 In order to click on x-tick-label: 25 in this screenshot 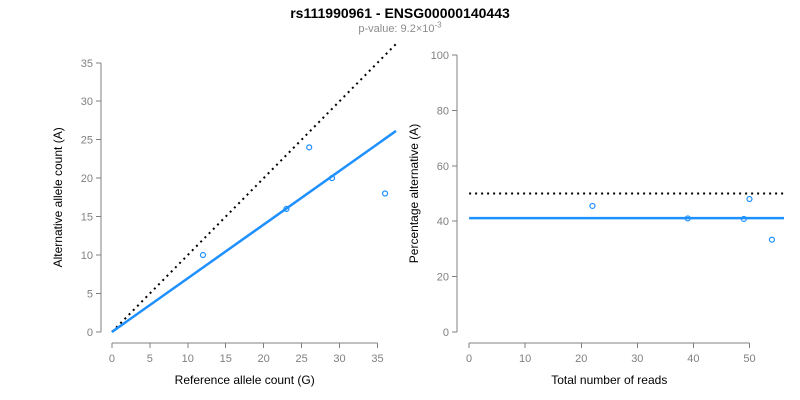, I will do `click(301, 359)`.